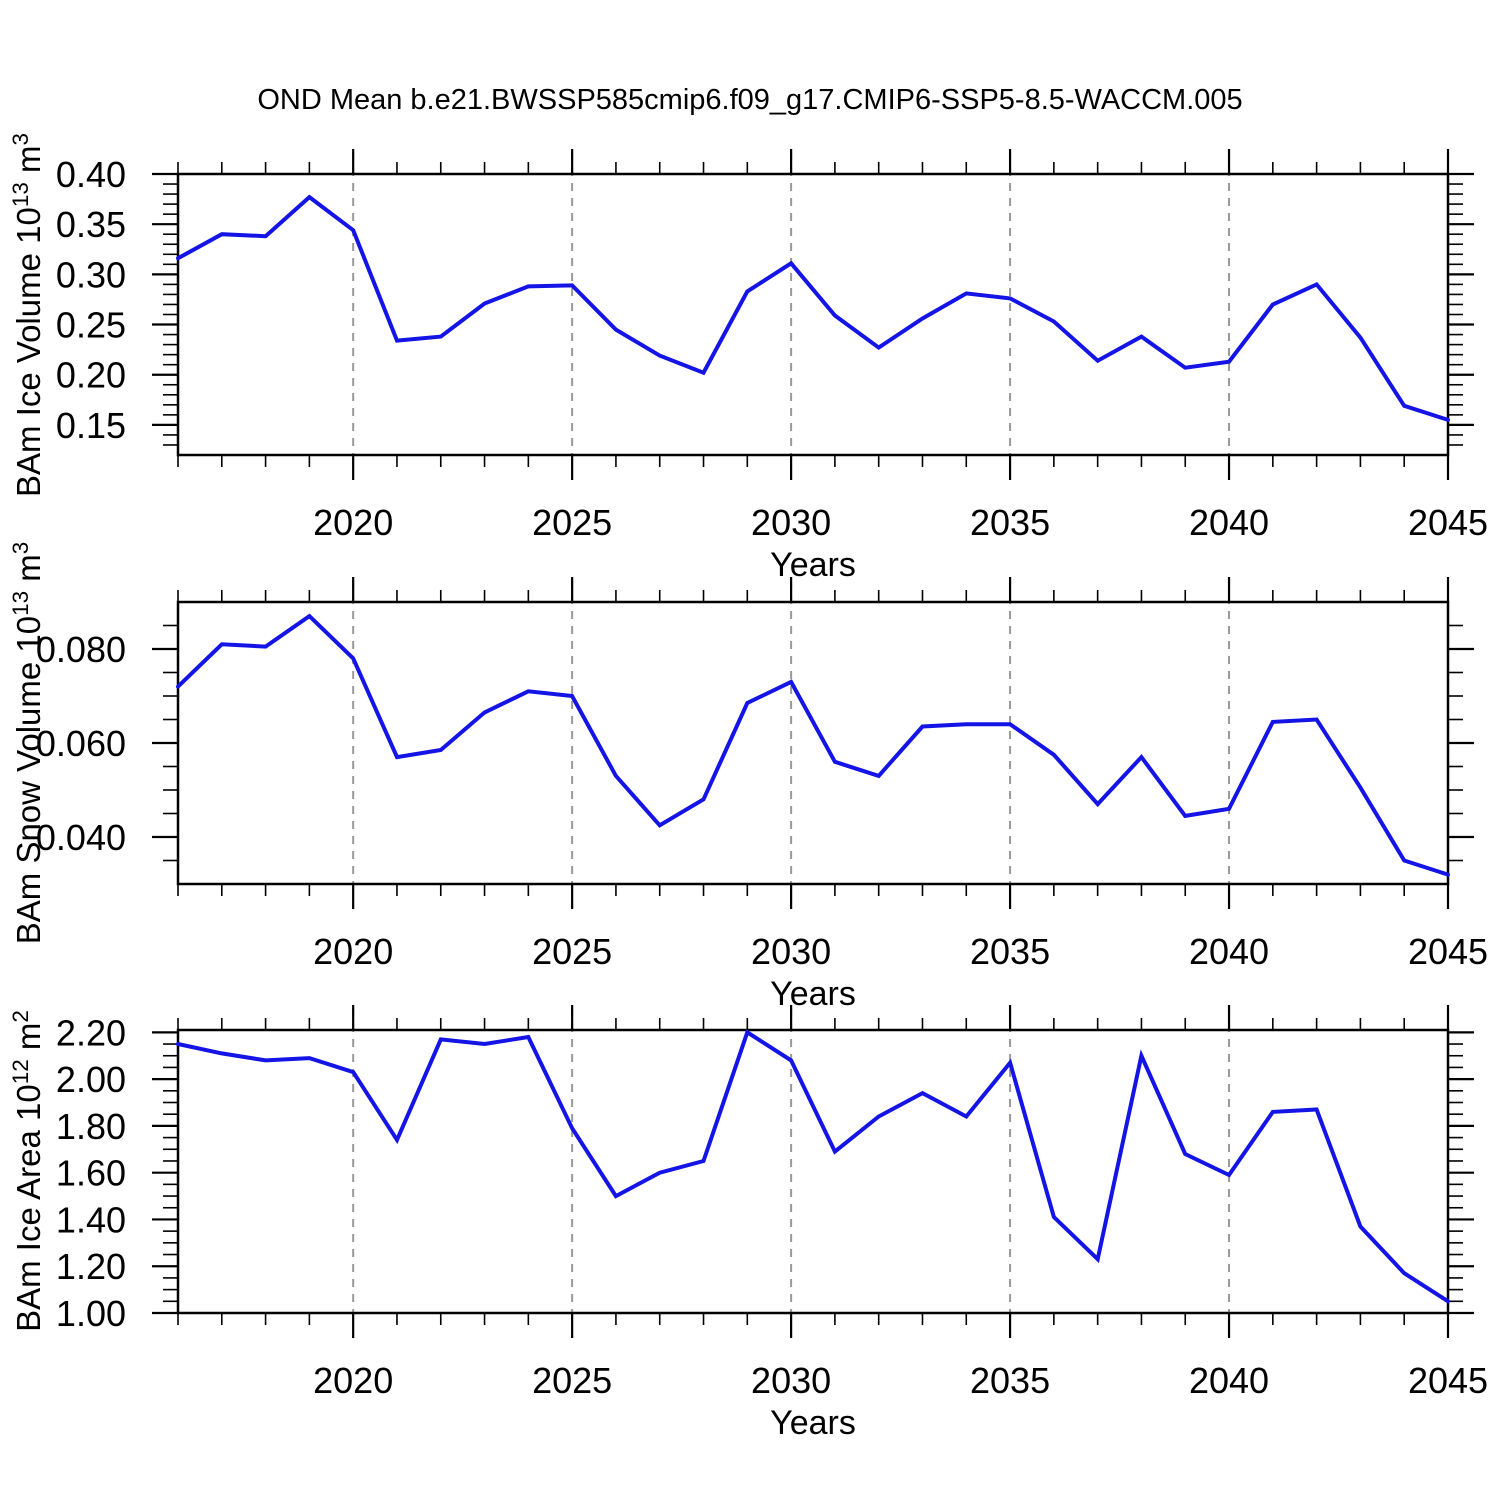 The image size is (1500, 1500). Describe the element at coordinates (91, 1313) in the screenshot. I see `y-tick-label: 1.00` at that location.